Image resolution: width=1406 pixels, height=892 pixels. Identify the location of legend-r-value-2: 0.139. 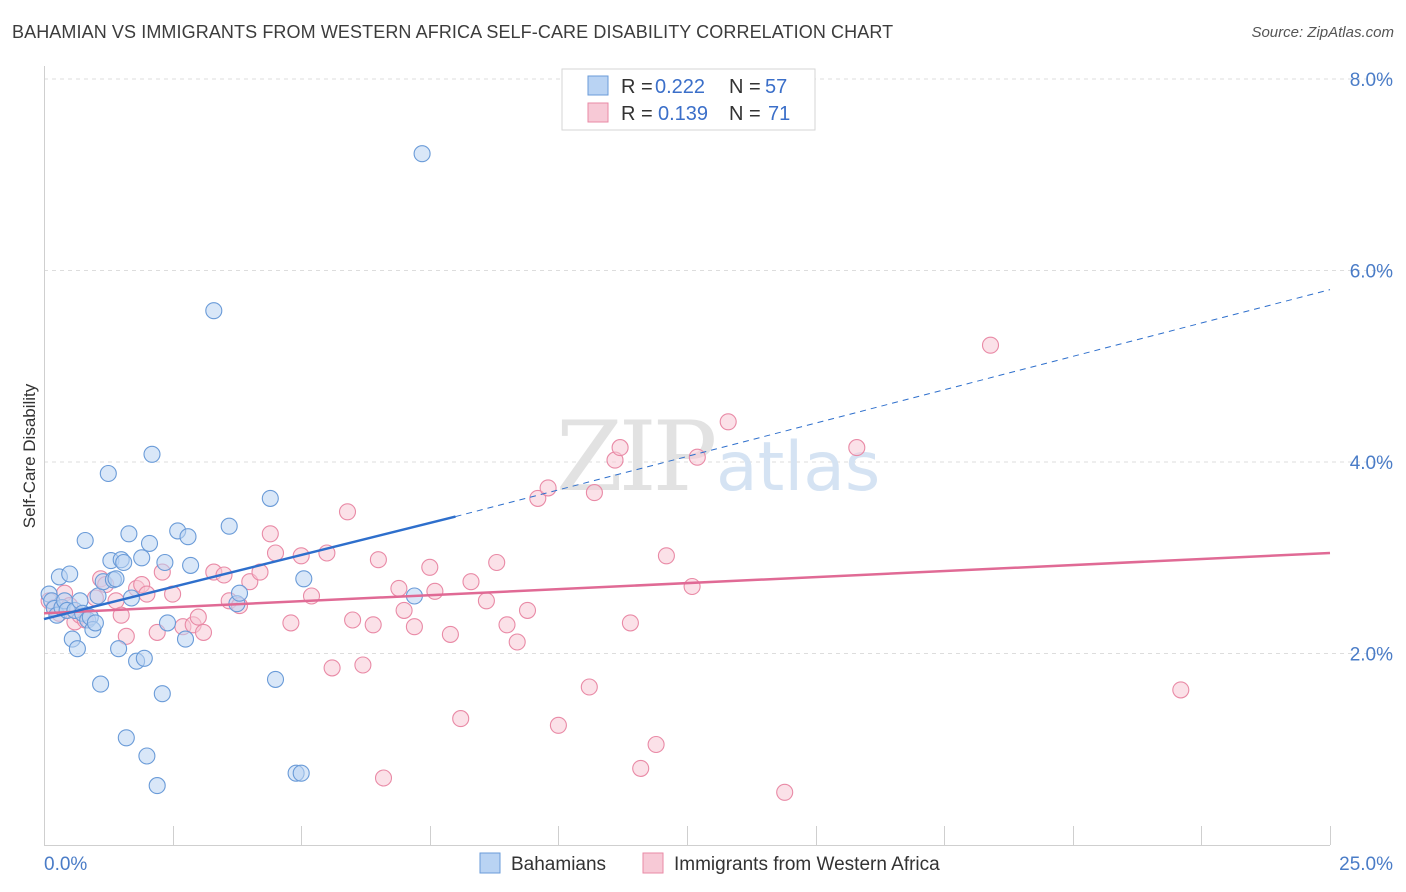
(683, 114).